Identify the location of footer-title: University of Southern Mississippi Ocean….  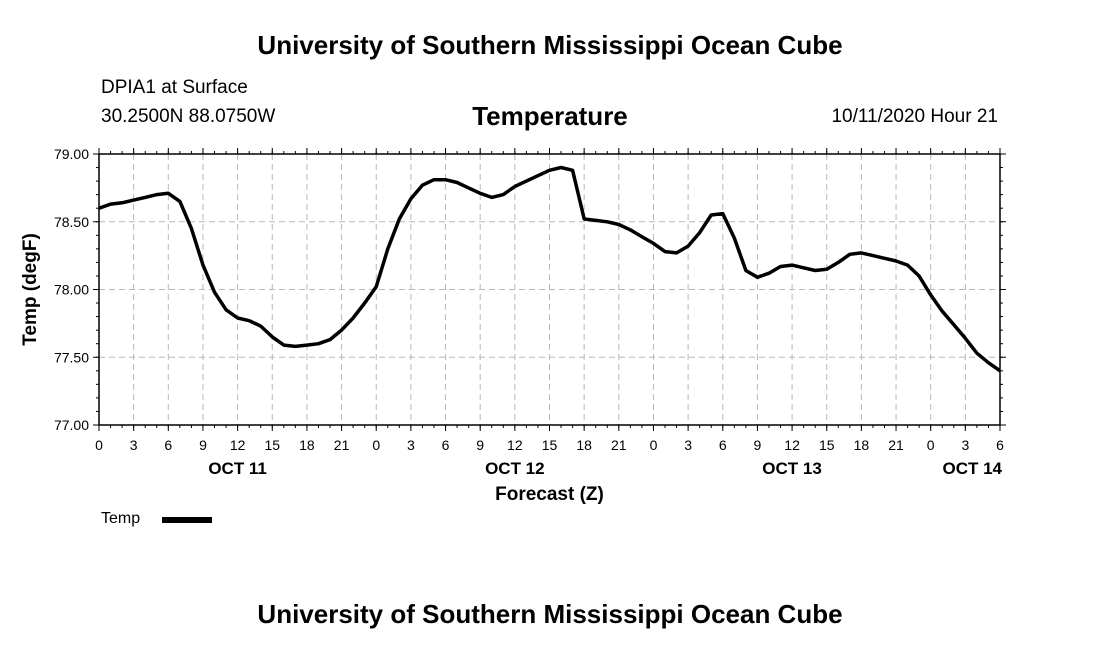
(550, 614).